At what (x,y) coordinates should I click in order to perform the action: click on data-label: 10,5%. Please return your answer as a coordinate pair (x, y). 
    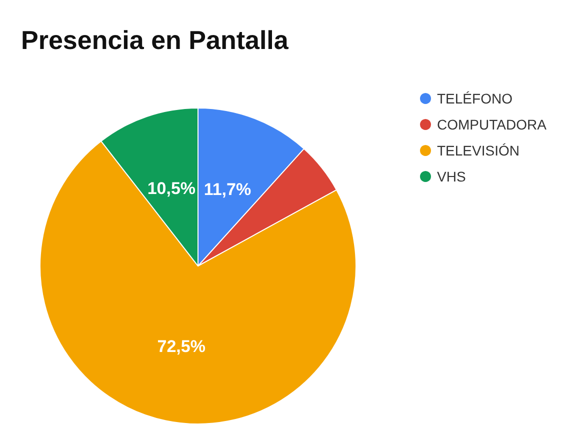
    Looking at the image, I should click on (171, 188).